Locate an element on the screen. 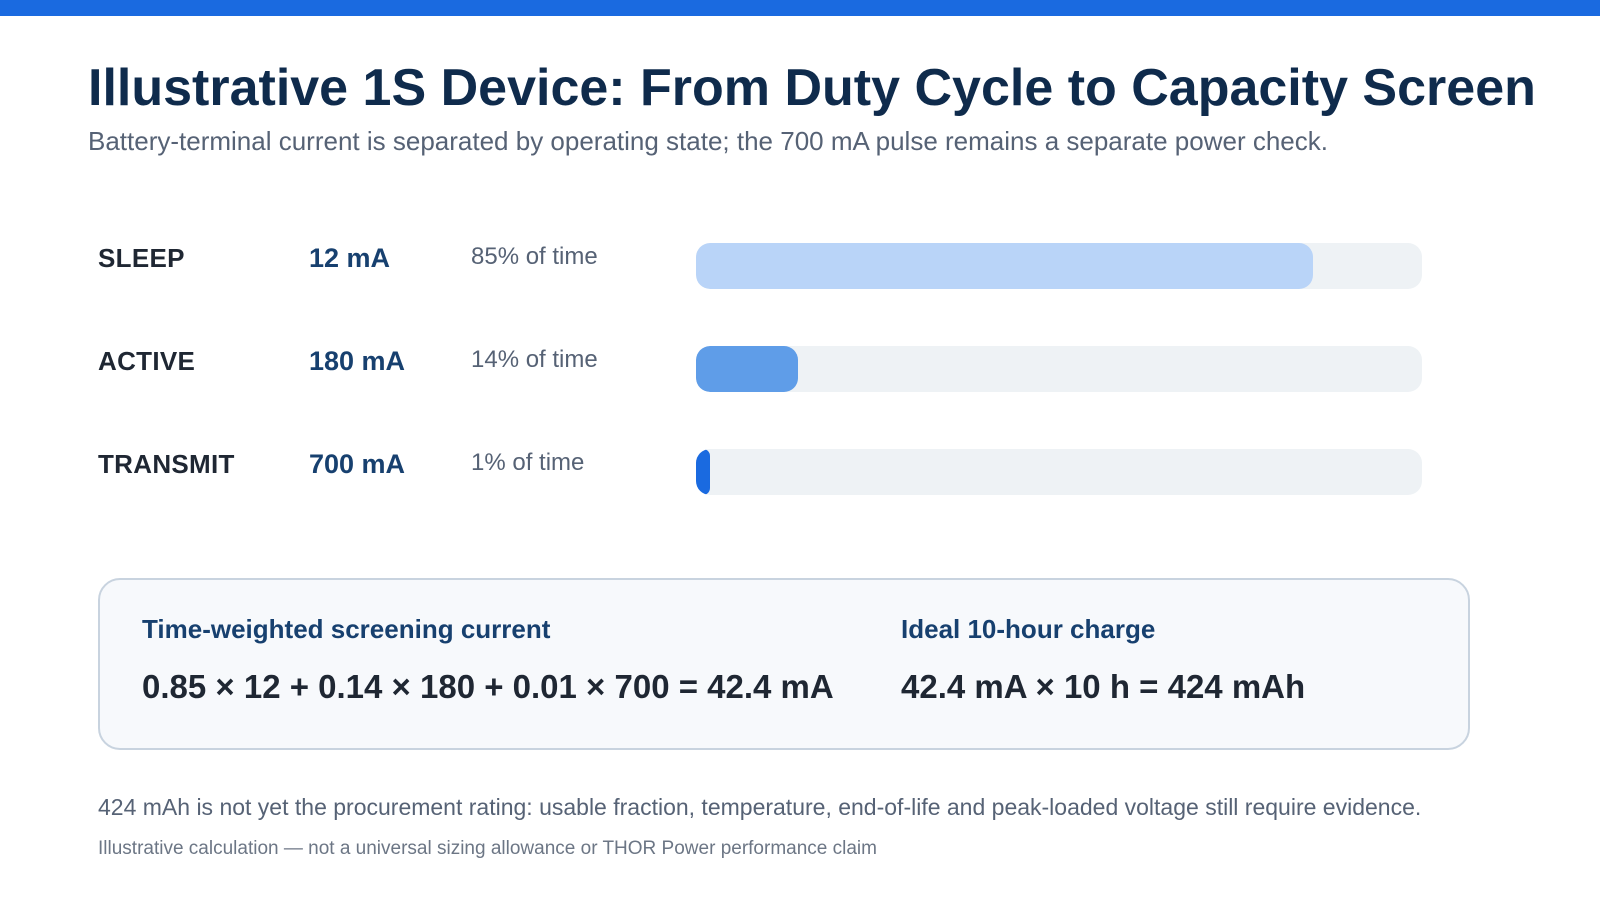 The width and height of the screenshot is (1600, 900). weighted-current-label: Time-weighted screening current is located at coordinates (346, 629).